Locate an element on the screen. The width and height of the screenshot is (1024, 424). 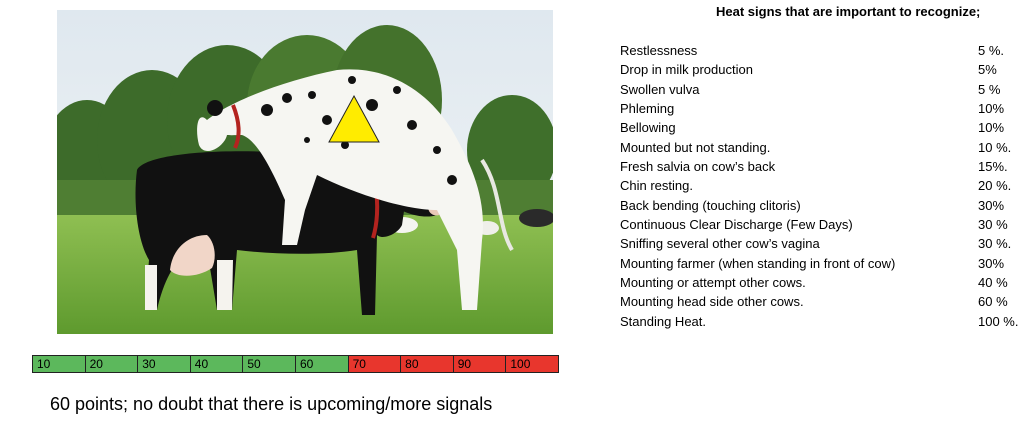
heat-sign-row: Chin resting. 20 %. is located at coordinates (822, 185).